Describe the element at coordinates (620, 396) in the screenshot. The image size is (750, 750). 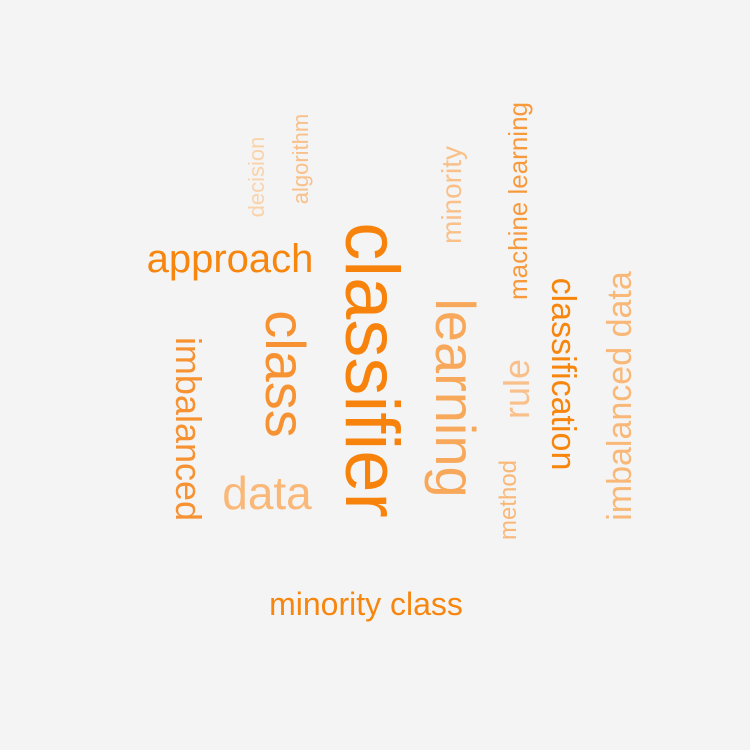
I see `word-imbalanced-data: imbalanced data` at that location.